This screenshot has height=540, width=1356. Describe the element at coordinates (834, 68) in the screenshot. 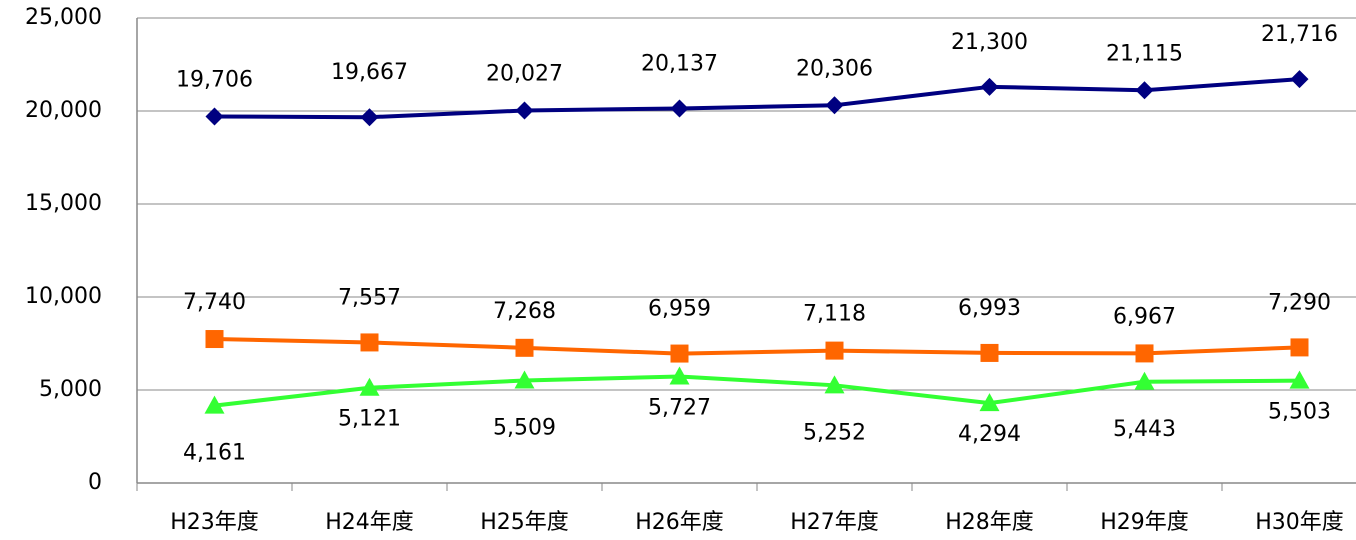

I see `data-label: 20,306` at that location.